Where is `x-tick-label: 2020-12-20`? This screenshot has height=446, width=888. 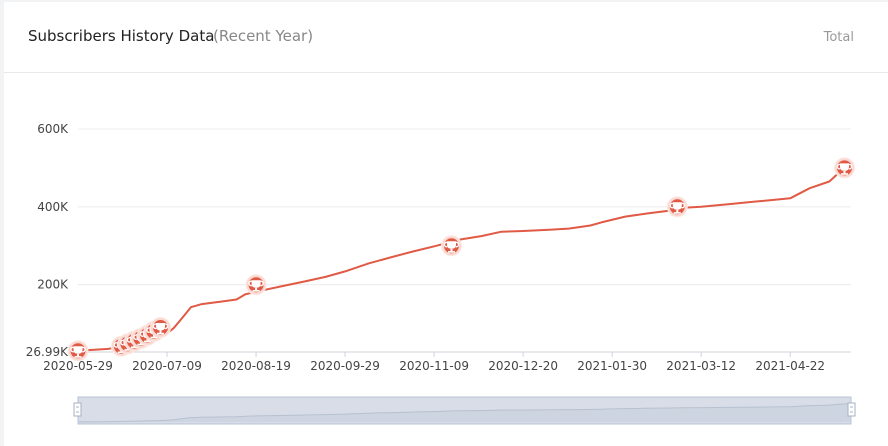 x-tick-label: 2020-12-20 is located at coordinates (523, 366).